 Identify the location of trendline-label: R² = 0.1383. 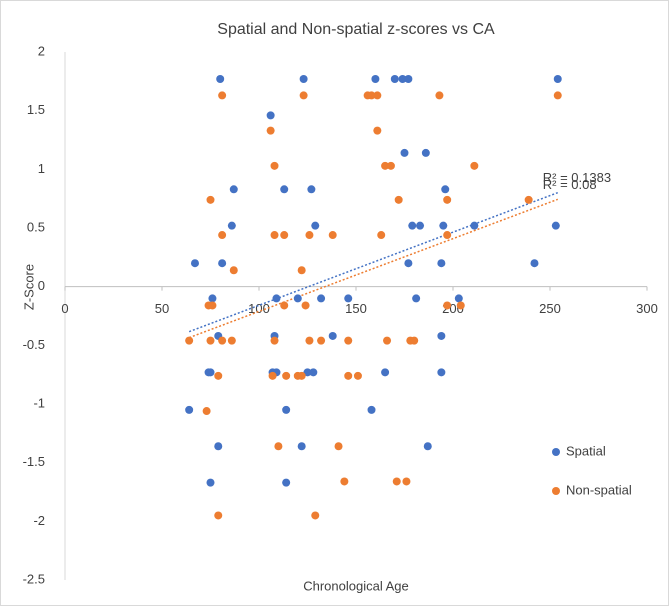
(577, 177).